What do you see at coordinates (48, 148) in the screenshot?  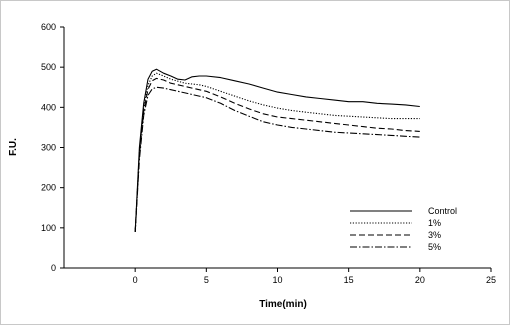 I see `y-tick-label: 300` at bounding box center [48, 148].